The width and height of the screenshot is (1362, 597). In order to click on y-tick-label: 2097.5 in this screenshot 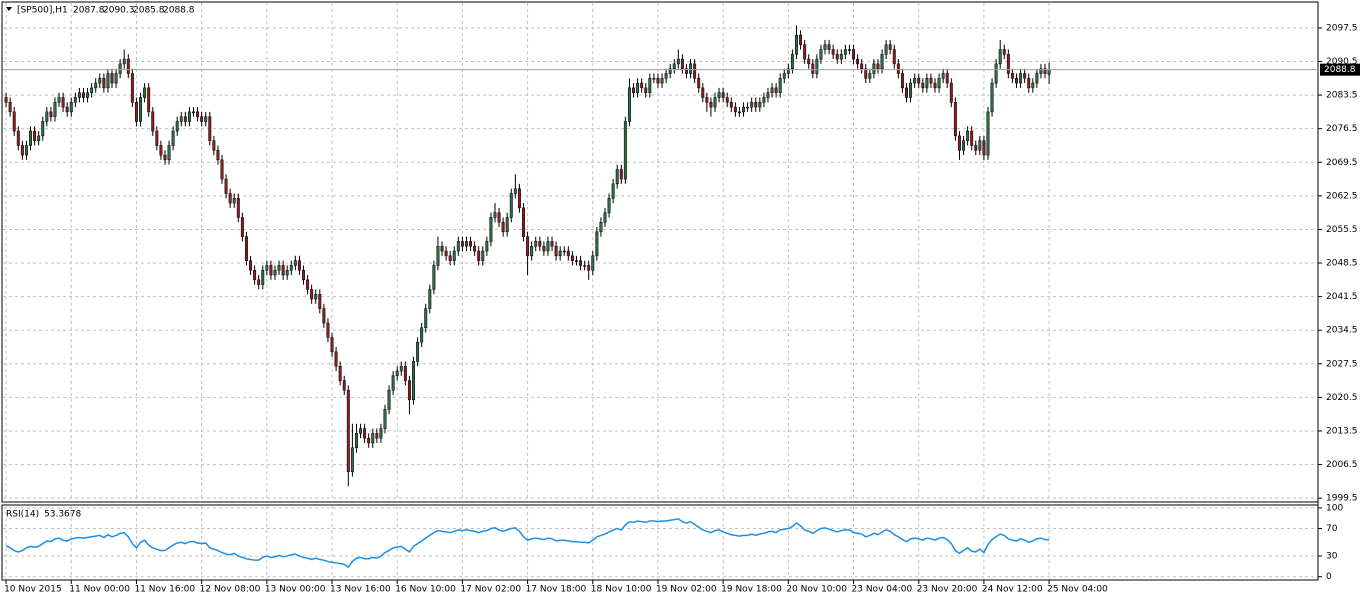, I will do `click(1342, 28)`.